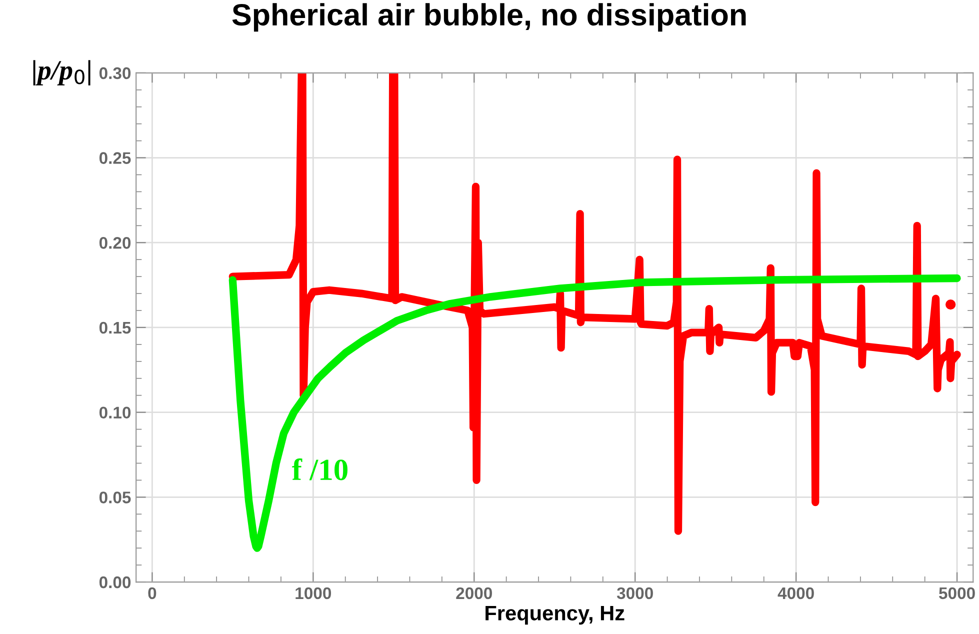 The image size is (979, 634). I want to click on y-axis-title: |p/p$_{0}$|, so click(61, 73).